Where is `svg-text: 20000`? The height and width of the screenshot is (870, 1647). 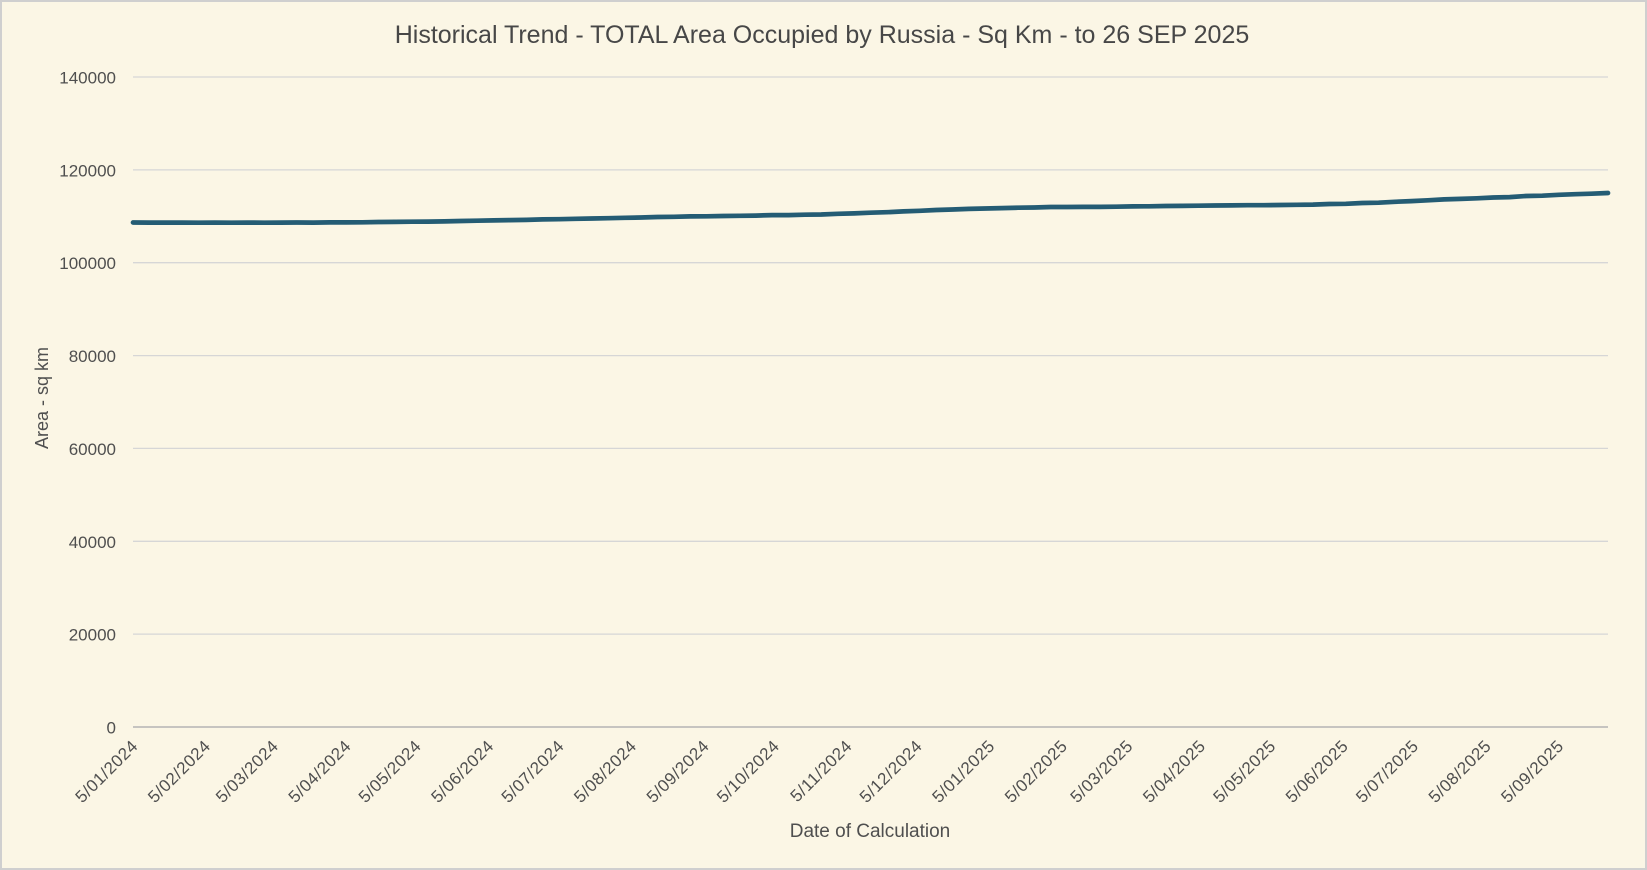
svg-text: 20000 is located at coordinates (92, 635).